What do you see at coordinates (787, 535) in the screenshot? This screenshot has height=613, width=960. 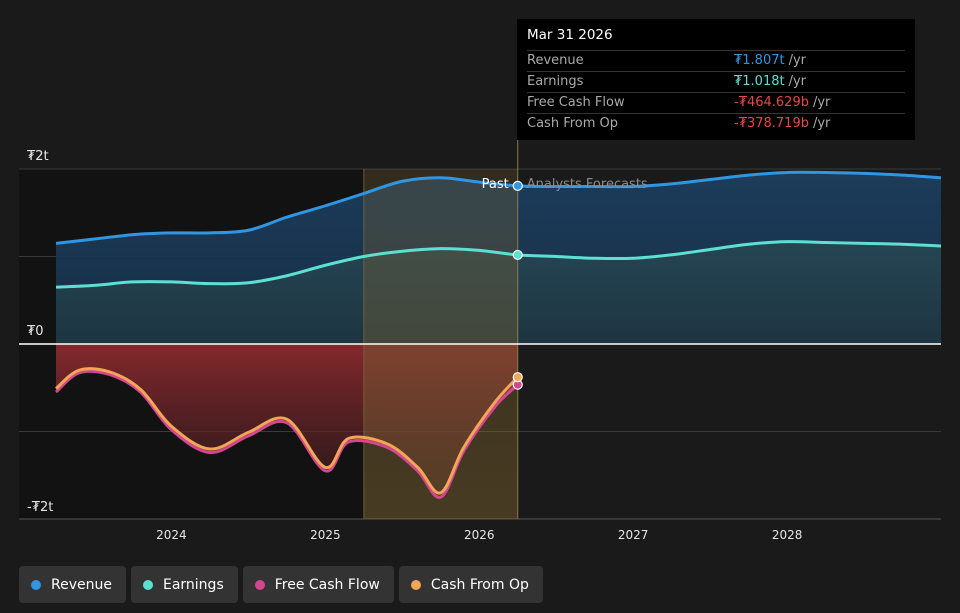 I see `x-tick-2028: 2028` at bounding box center [787, 535].